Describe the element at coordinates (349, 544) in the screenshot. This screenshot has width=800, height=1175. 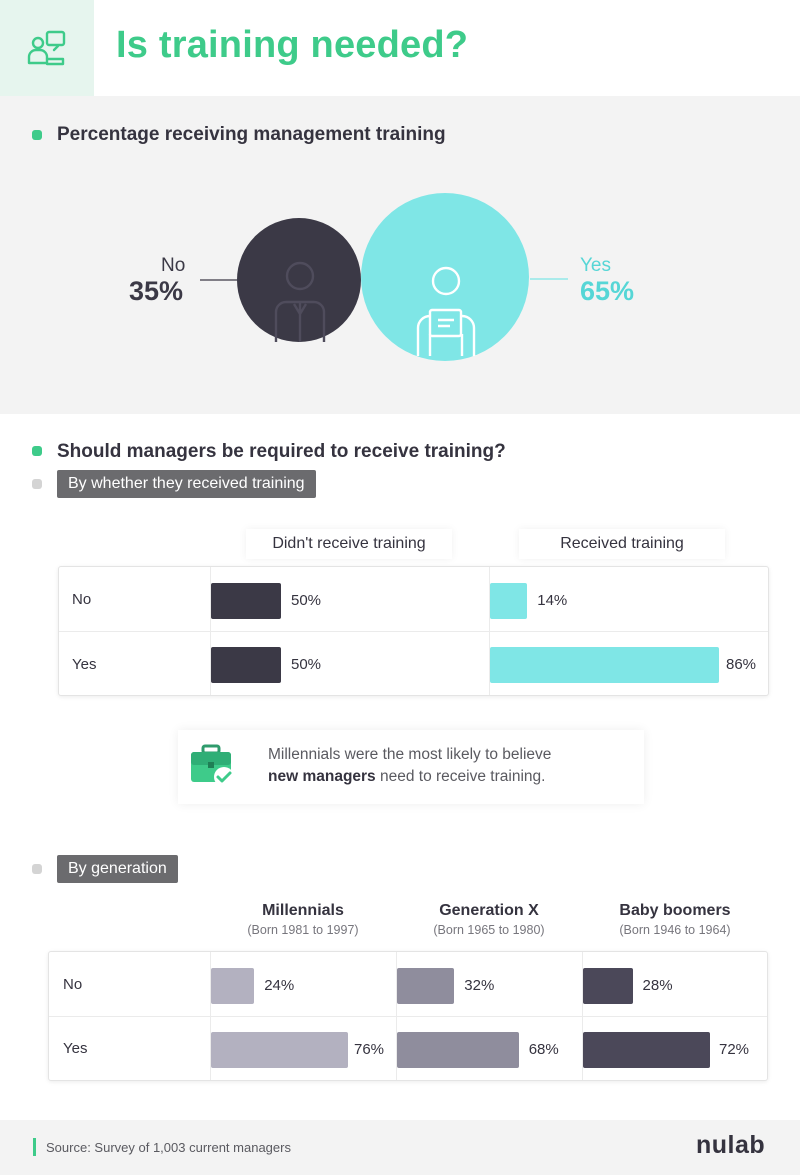
I see `column-header-didnt-receive: Didn't receive training` at that location.